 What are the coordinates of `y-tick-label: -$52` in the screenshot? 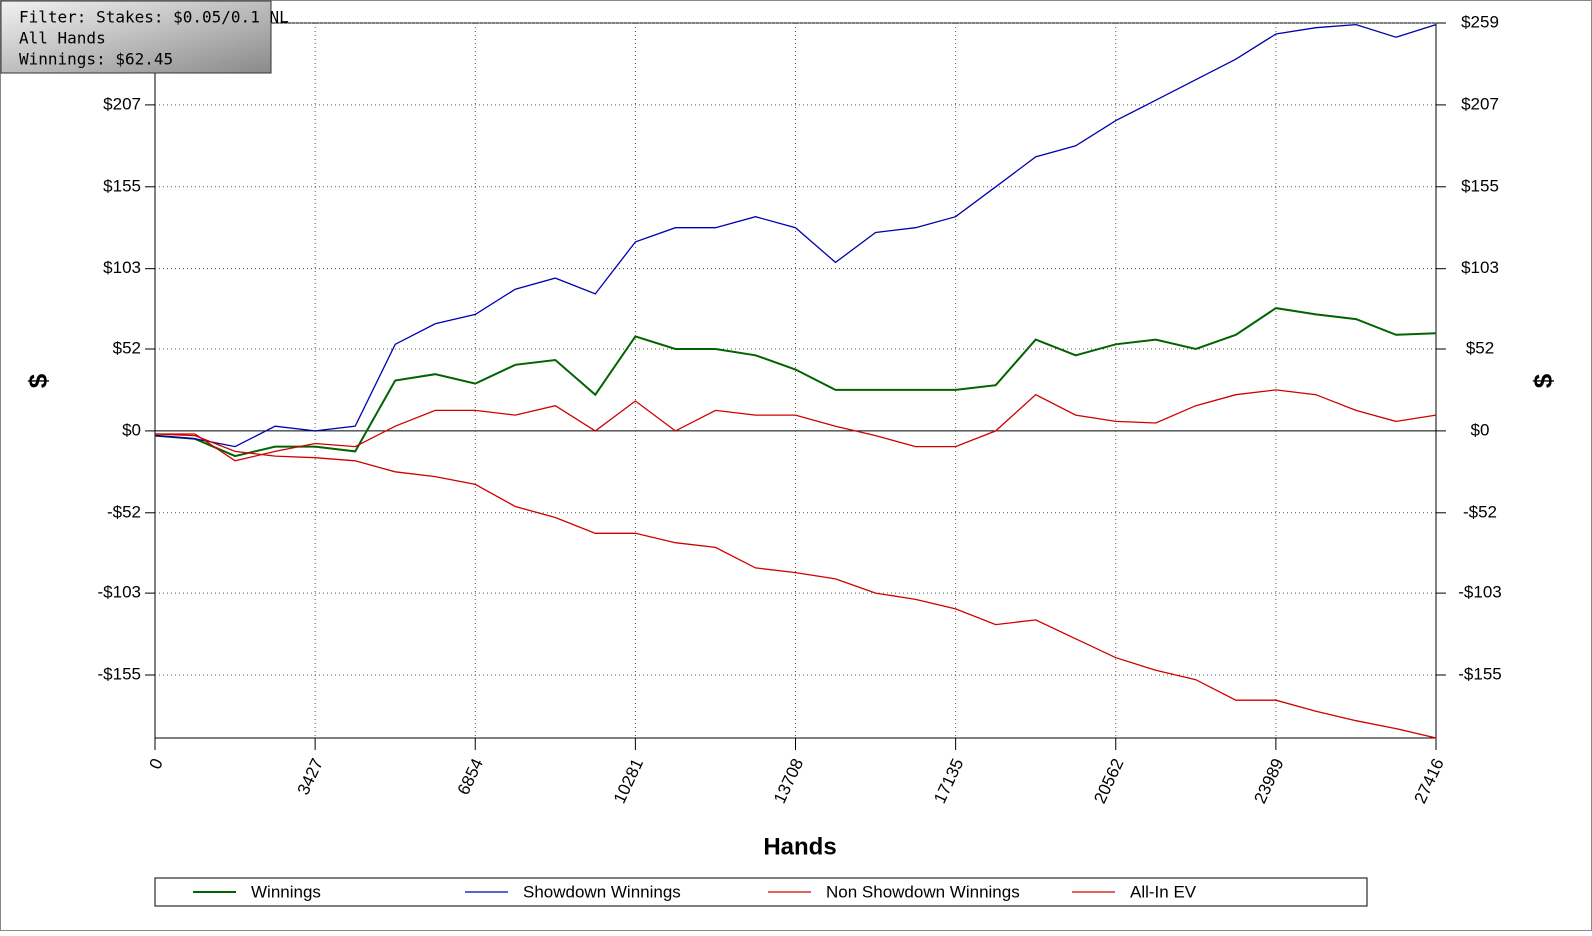 It's located at (124, 511).